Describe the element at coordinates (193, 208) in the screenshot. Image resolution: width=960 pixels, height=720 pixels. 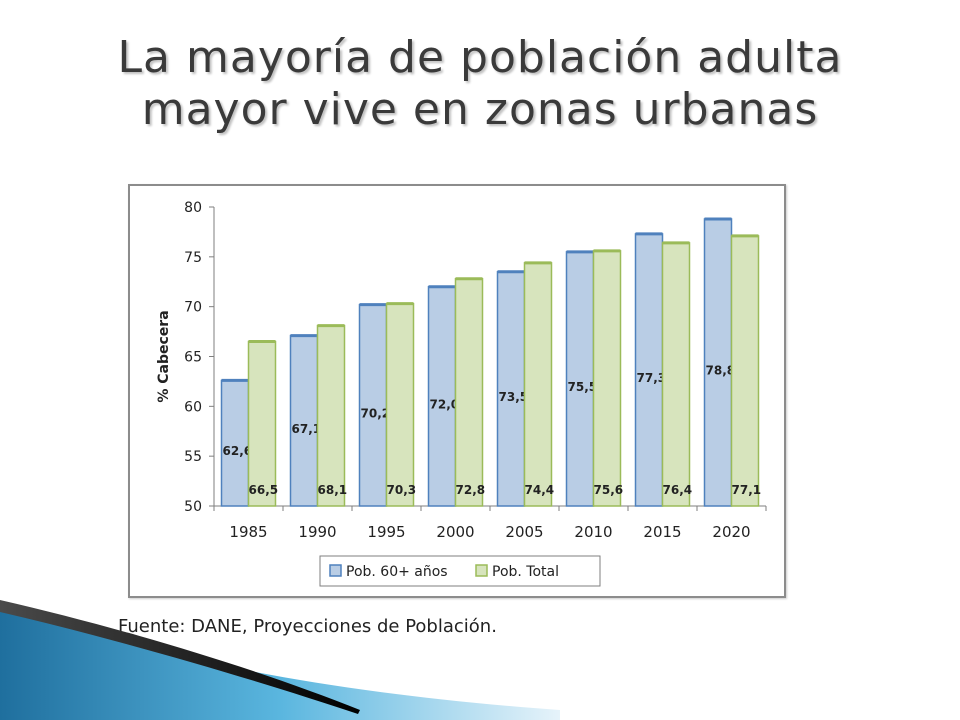
I see `y-tick-label: 80` at that location.